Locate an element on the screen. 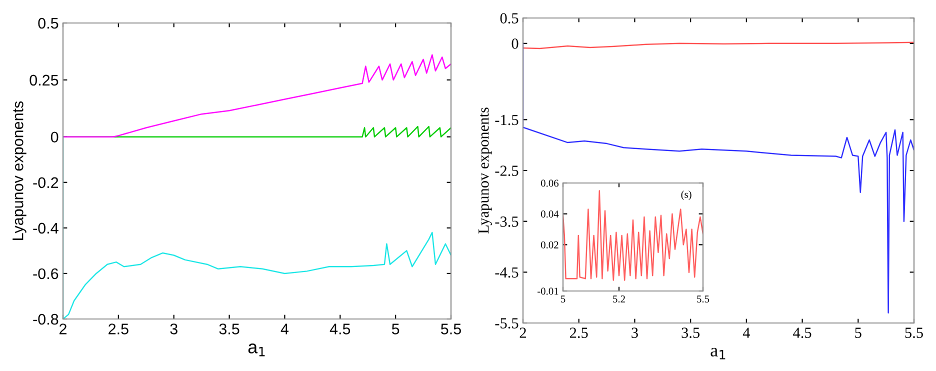 The image size is (936, 371). annotation: (s) is located at coordinates (686, 195).